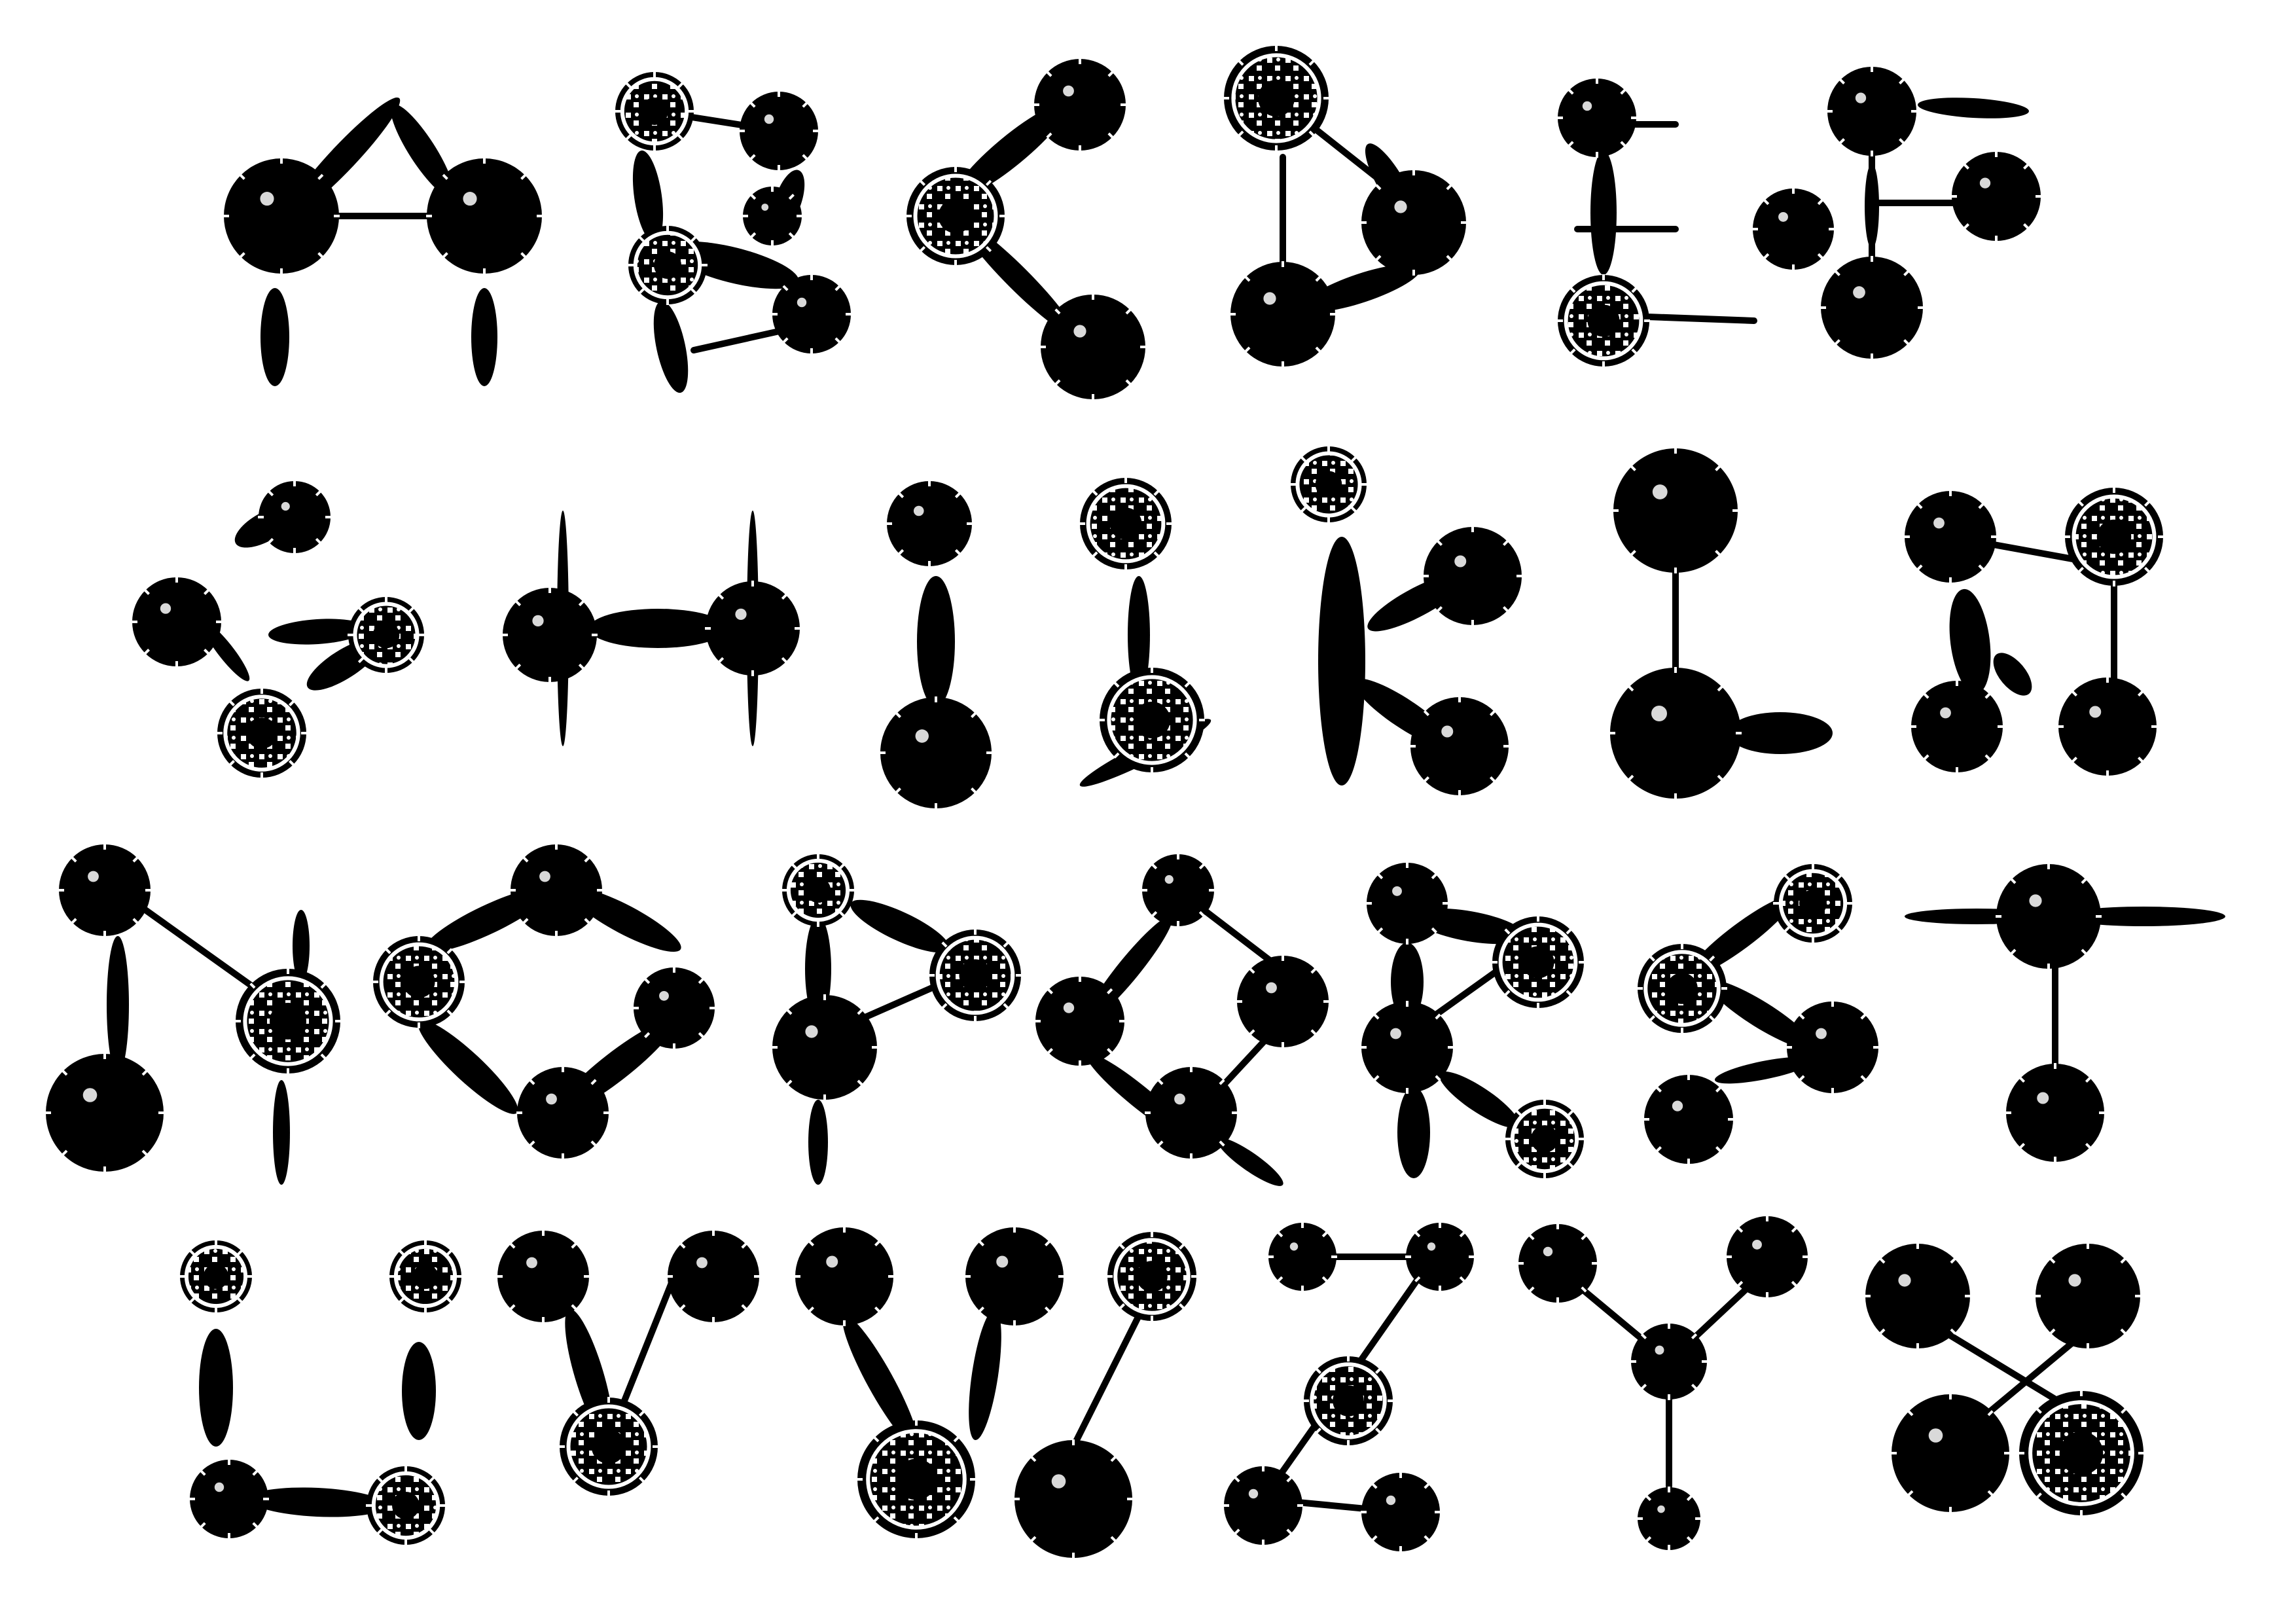  I want to click on glyph-c, so click(1026, 229).